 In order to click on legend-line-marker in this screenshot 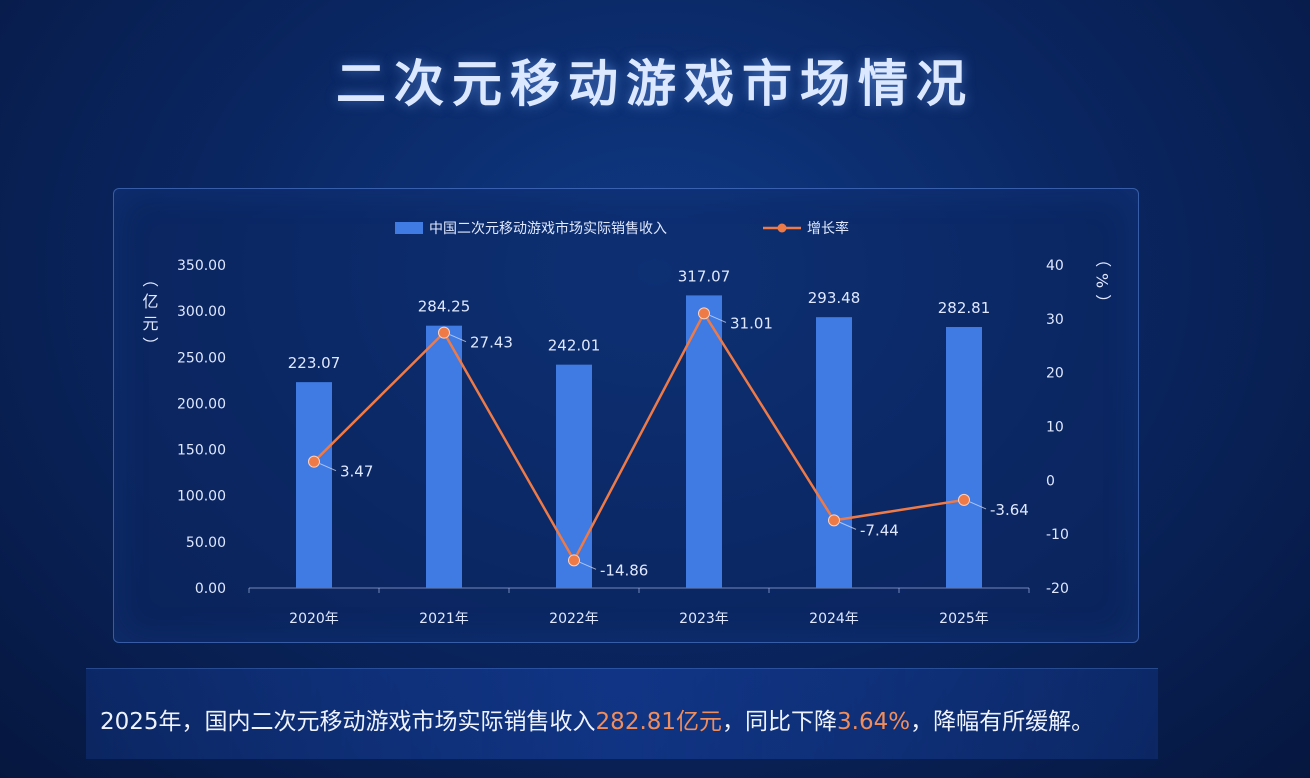, I will do `click(782, 228)`.